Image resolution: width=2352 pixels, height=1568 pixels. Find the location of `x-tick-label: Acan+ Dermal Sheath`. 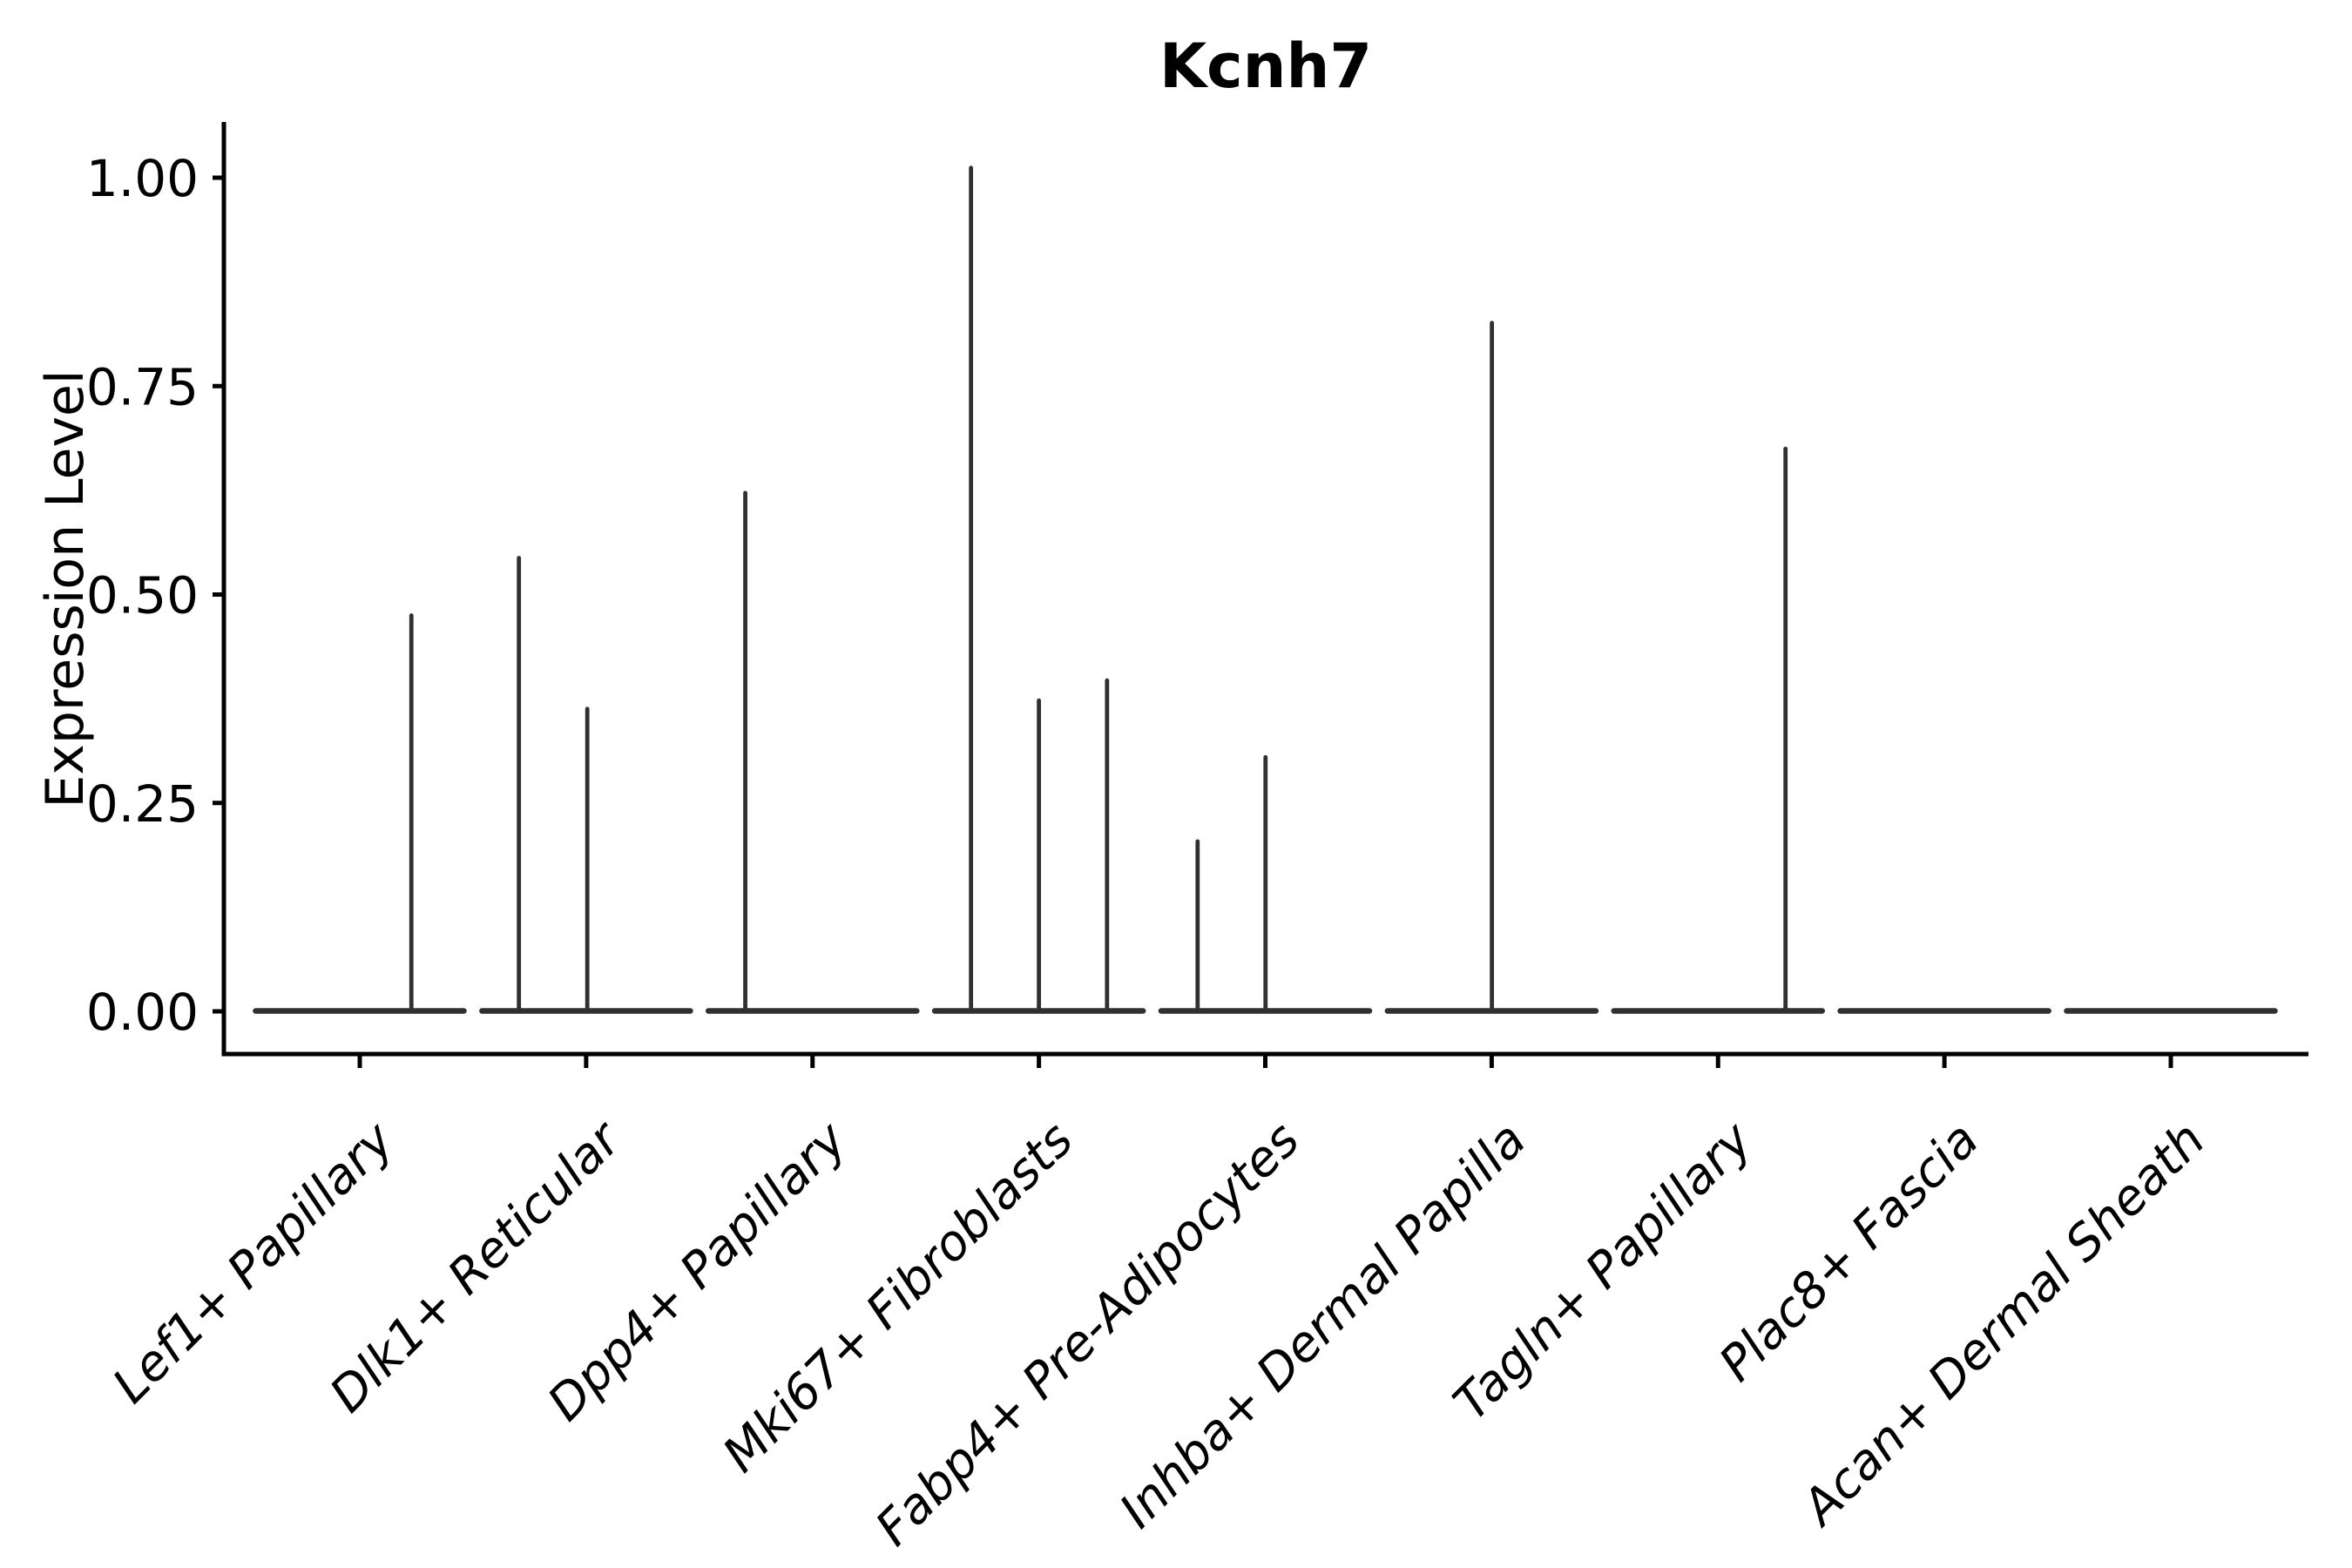

x-tick-label: Acan+ Dermal Sheath is located at coordinates (2003, 1325).